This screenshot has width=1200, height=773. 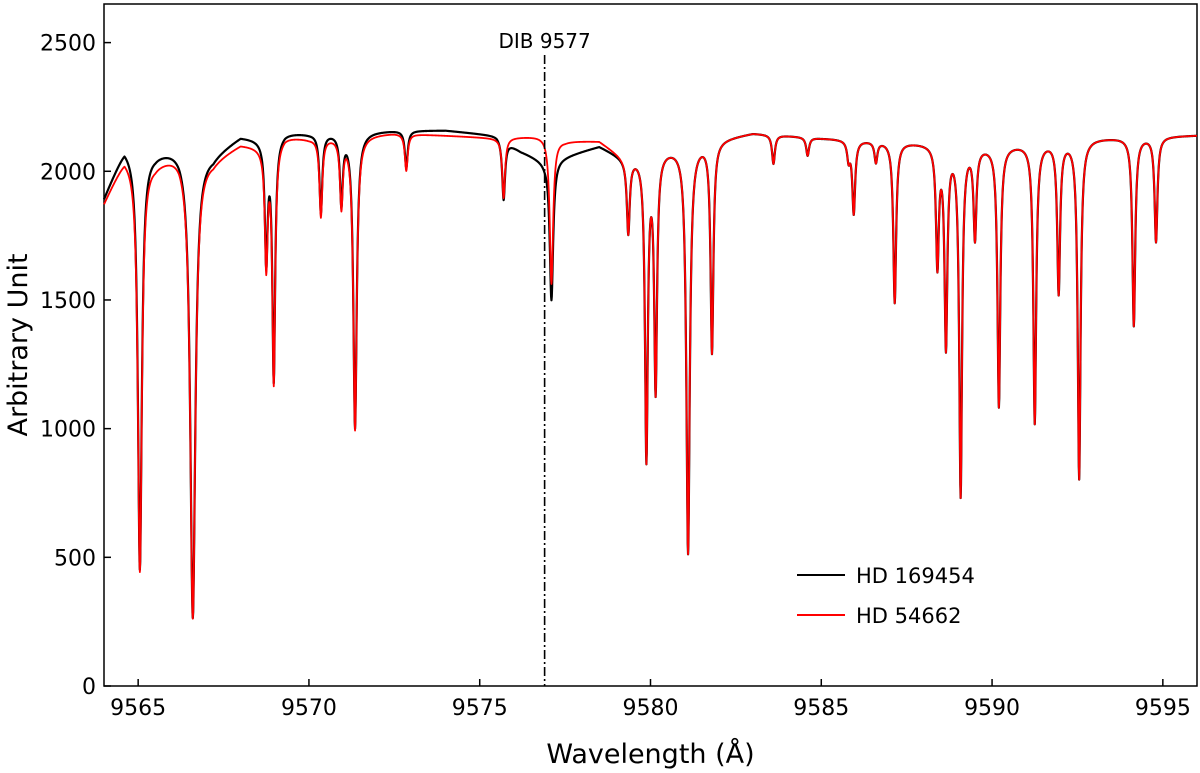 I want to click on y-tick-label: 500, so click(x=75, y=558).